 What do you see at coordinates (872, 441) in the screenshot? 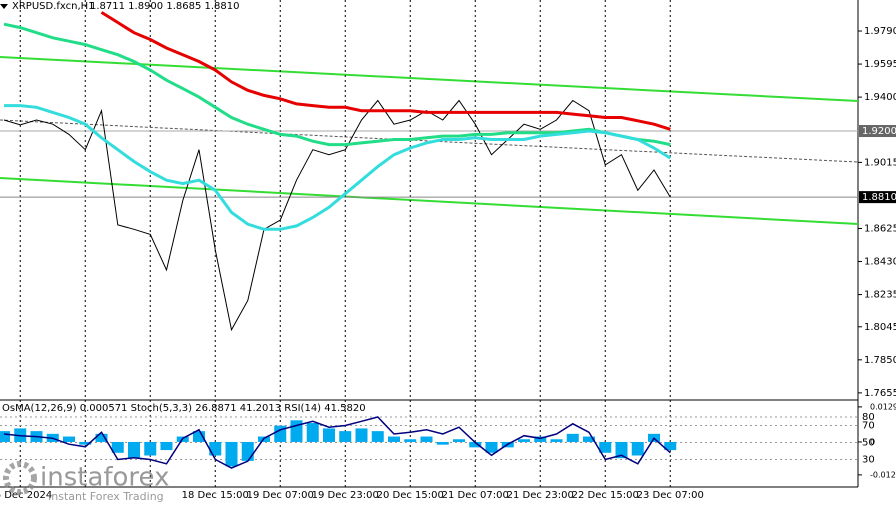
I see `y-tick-label: 0` at bounding box center [872, 441].